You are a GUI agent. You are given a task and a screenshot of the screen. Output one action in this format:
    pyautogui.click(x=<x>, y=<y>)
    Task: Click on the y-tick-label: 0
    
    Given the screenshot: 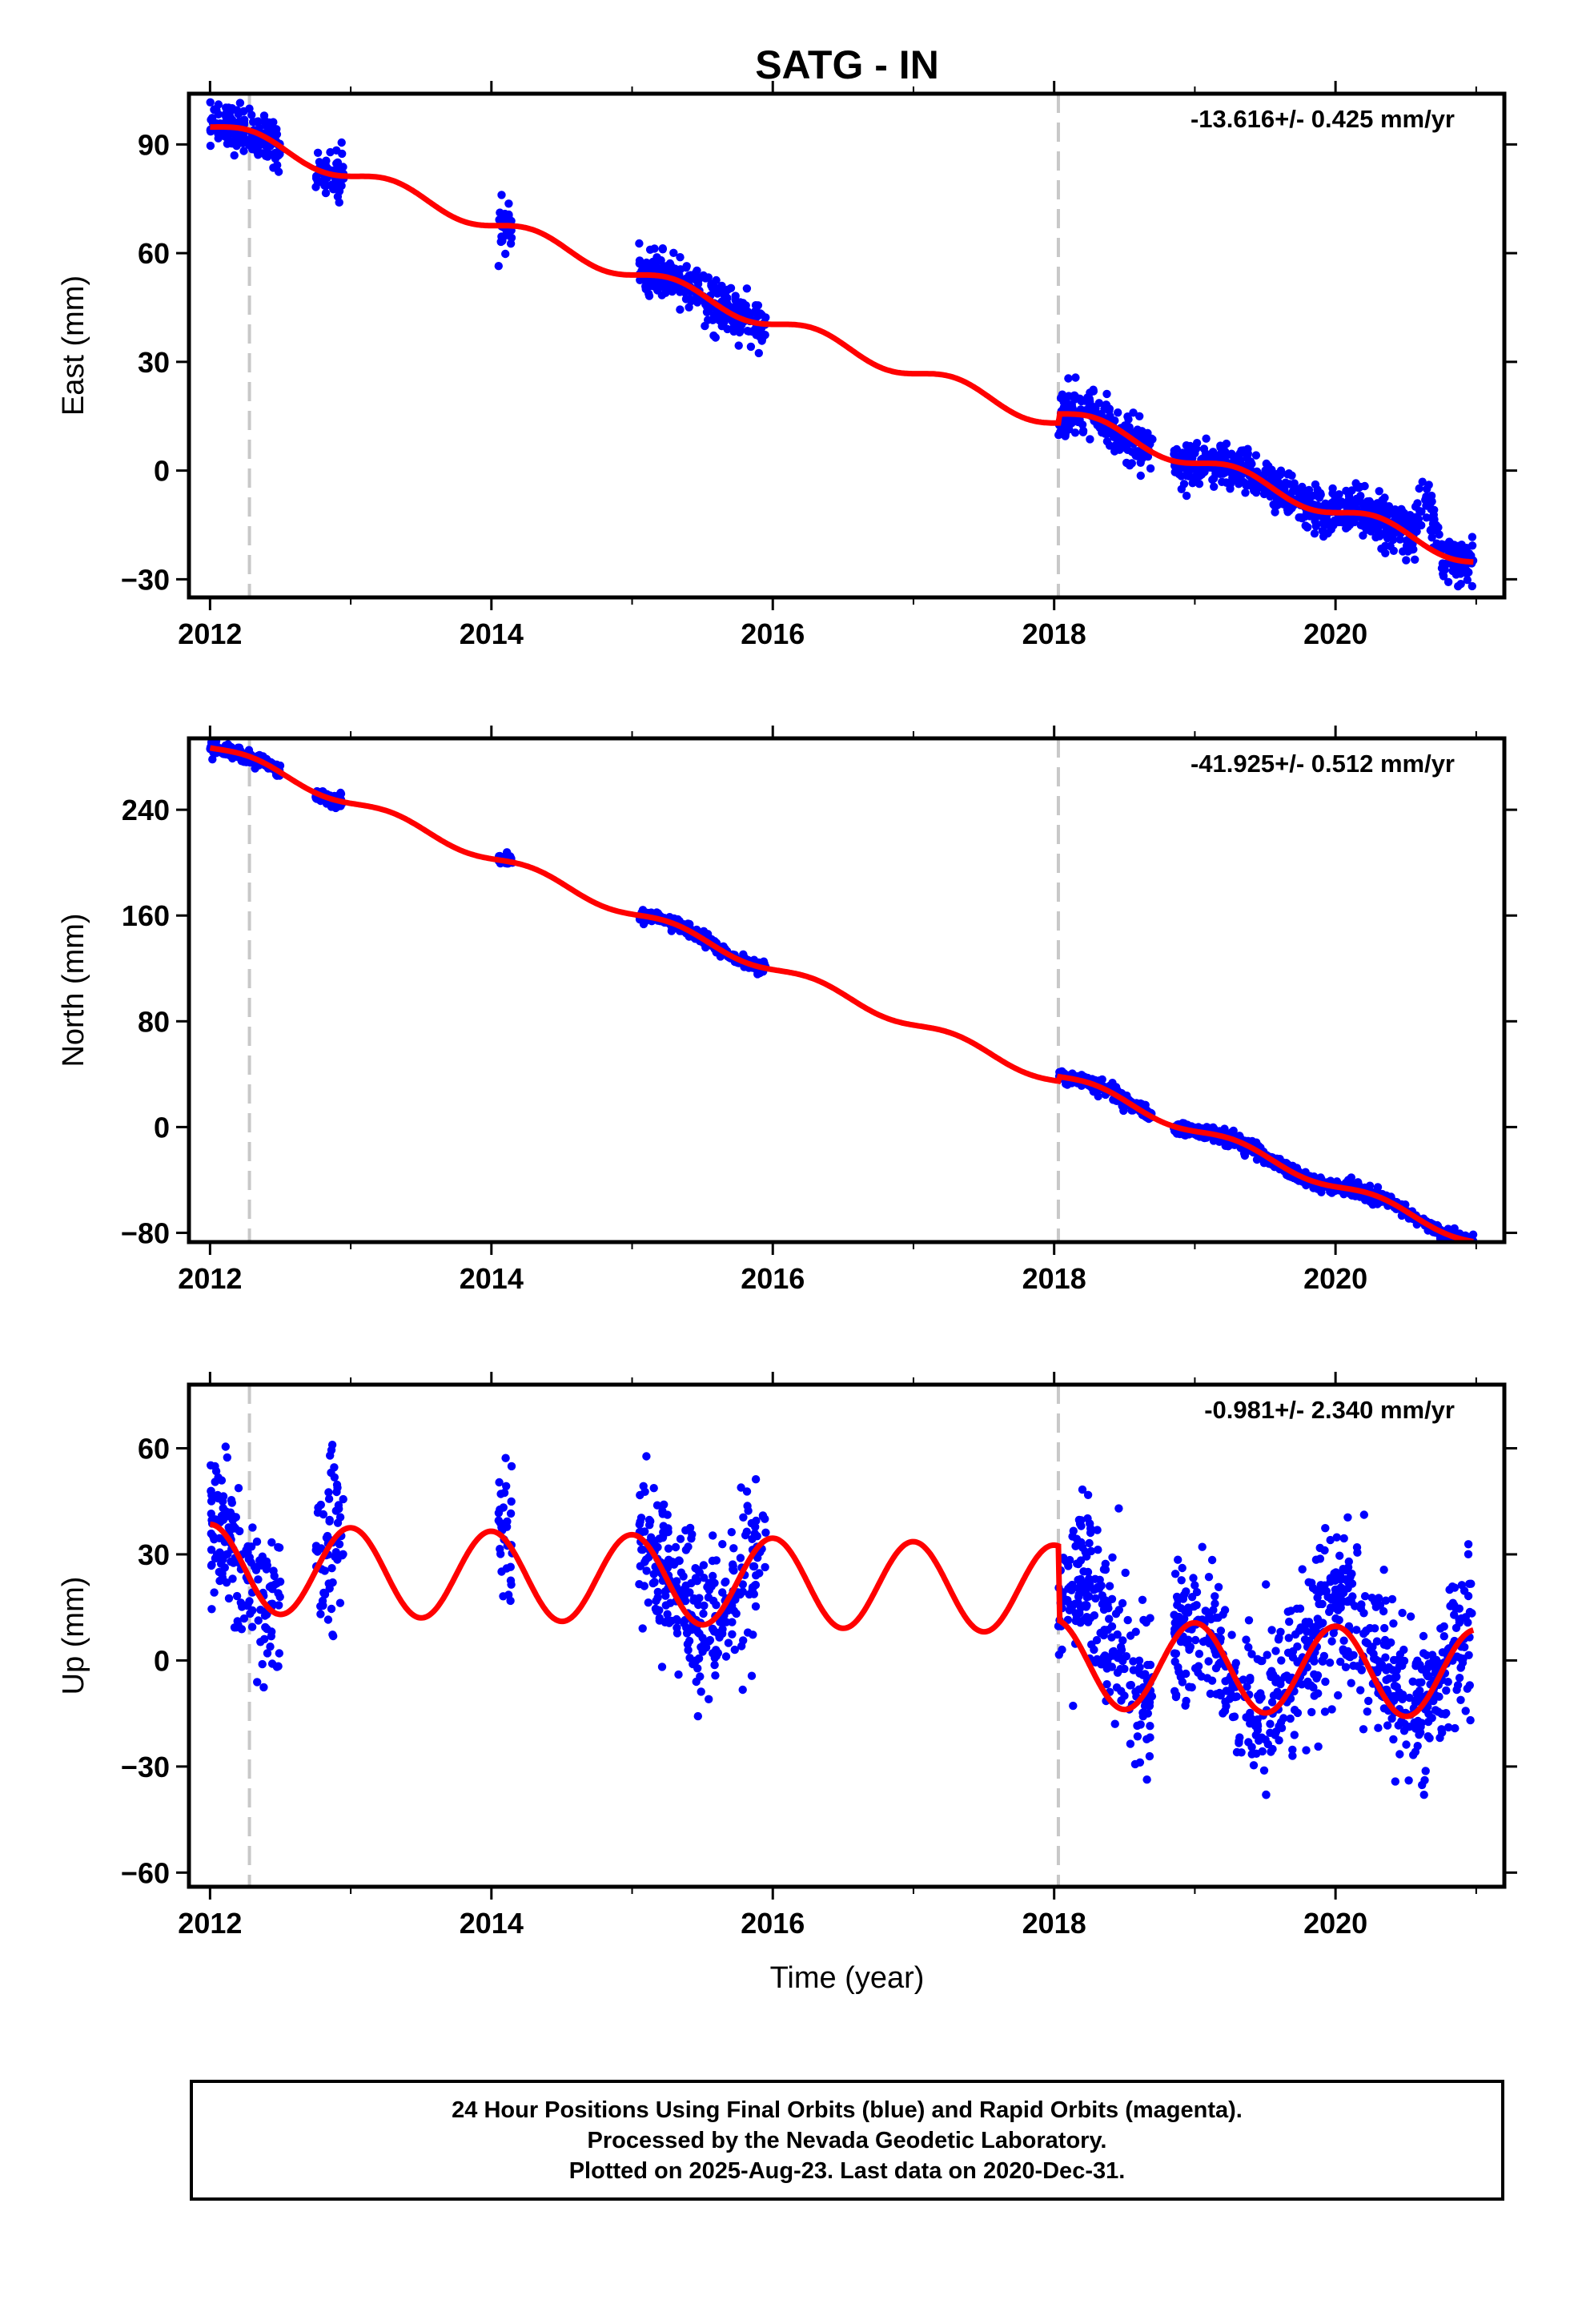 What is the action you would take?
    pyautogui.click(x=162, y=471)
    